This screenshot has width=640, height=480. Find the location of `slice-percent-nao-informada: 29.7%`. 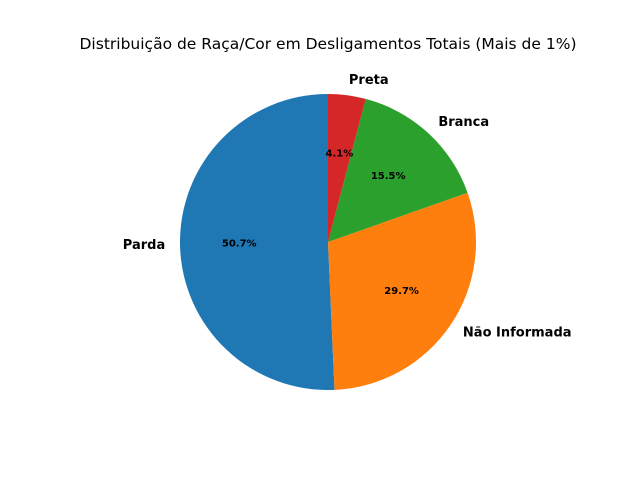

slice-percent-nao-informada: 29.7% is located at coordinates (401, 291).